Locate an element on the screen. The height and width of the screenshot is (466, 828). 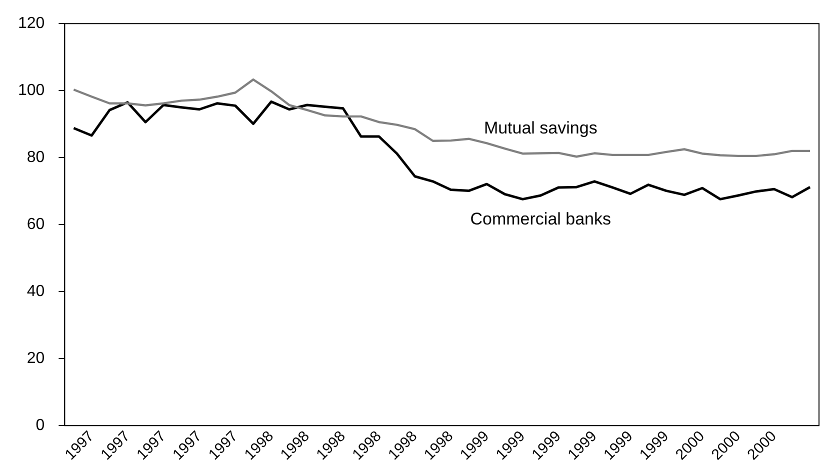
y-tick-label: 0 is located at coordinates (40, 425).